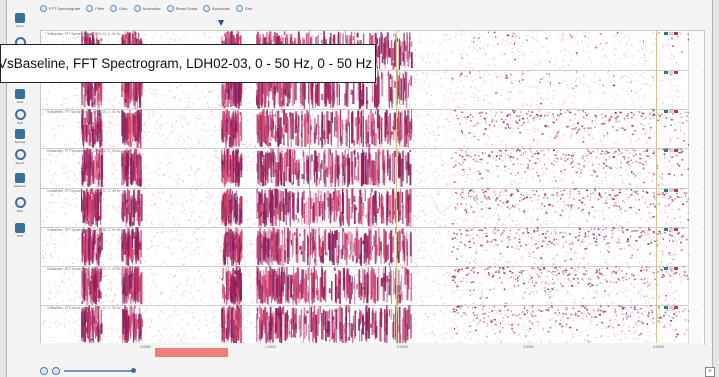  Describe the element at coordinates (20, 163) in the screenshot. I see `sidebar-item-label: Export` at that location.